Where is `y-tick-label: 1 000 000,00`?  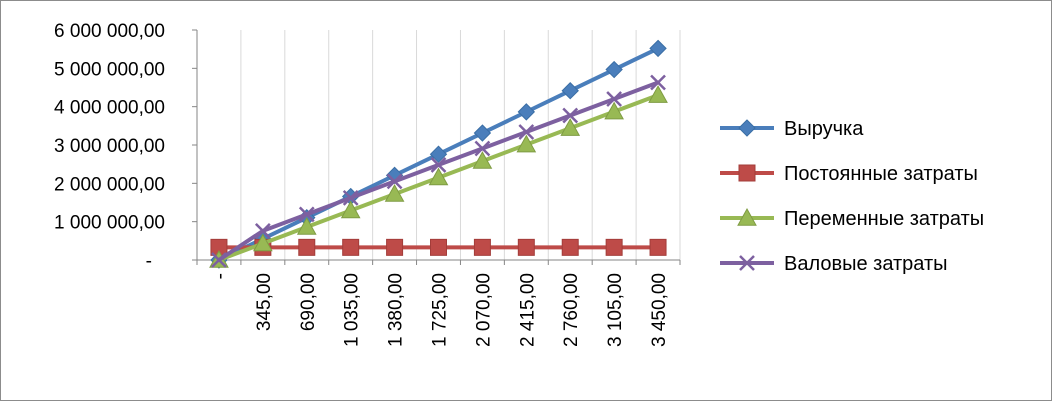
y-tick-label: 1 000 000,00 is located at coordinates (109, 223).